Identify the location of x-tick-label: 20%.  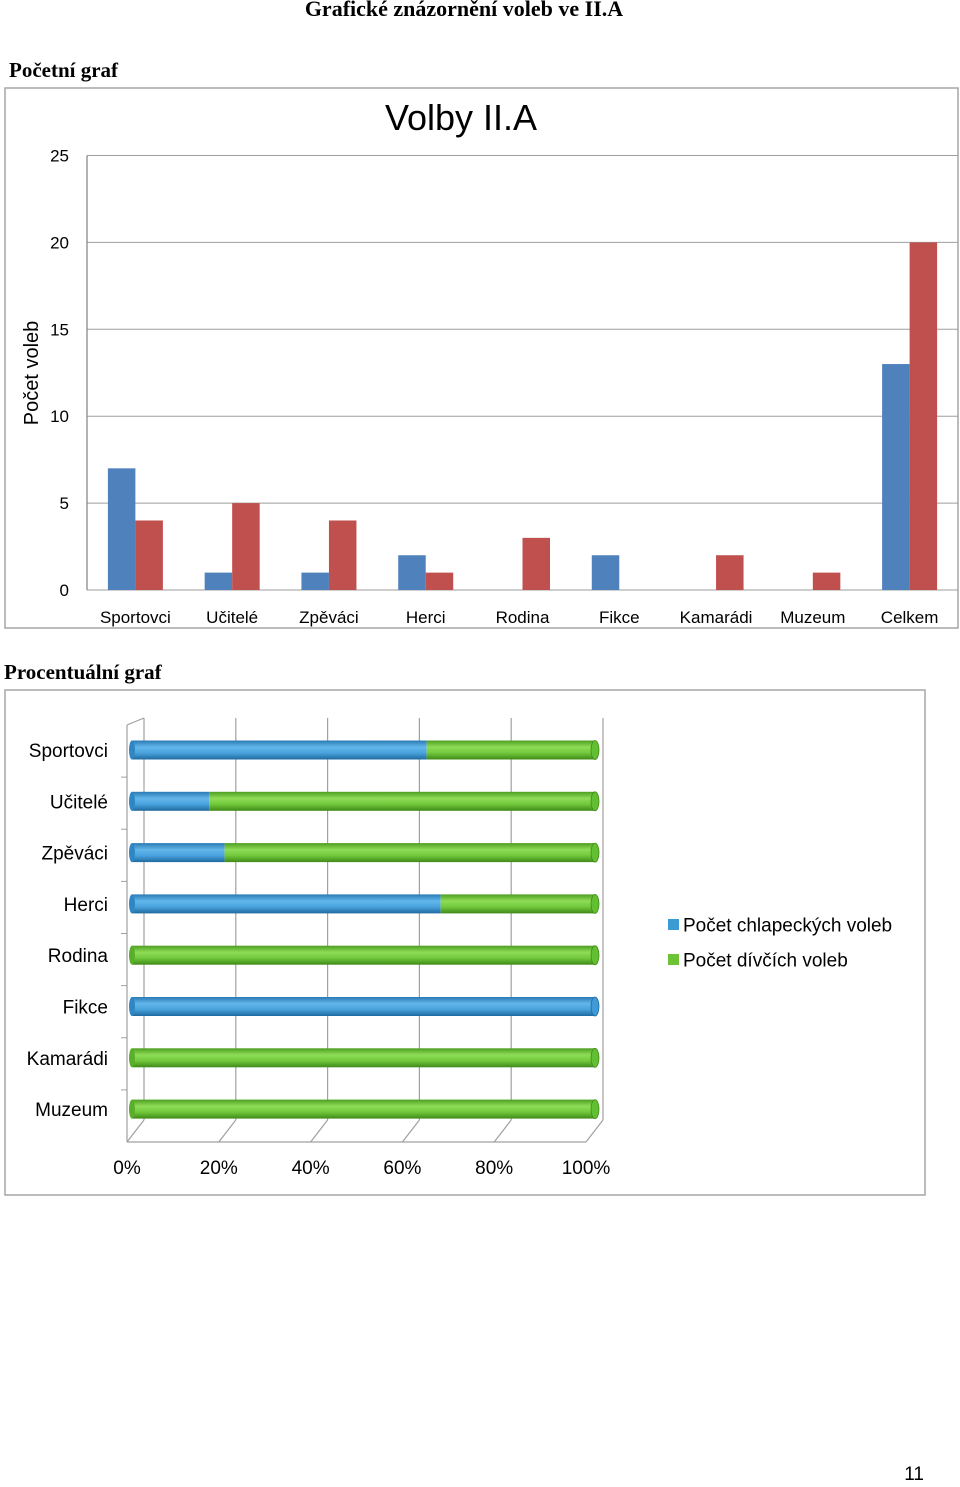
(219, 1168).